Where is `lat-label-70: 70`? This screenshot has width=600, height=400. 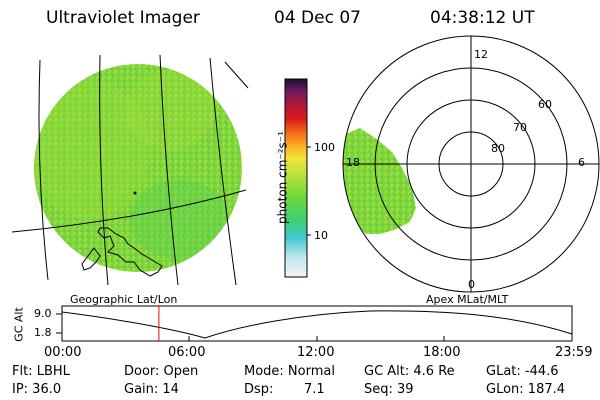 lat-label-70: 70 is located at coordinates (520, 127).